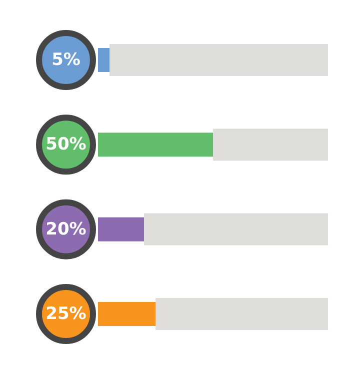  What do you see at coordinates (66, 229) in the screenshot?
I see `data-label: 20%` at bounding box center [66, 229].